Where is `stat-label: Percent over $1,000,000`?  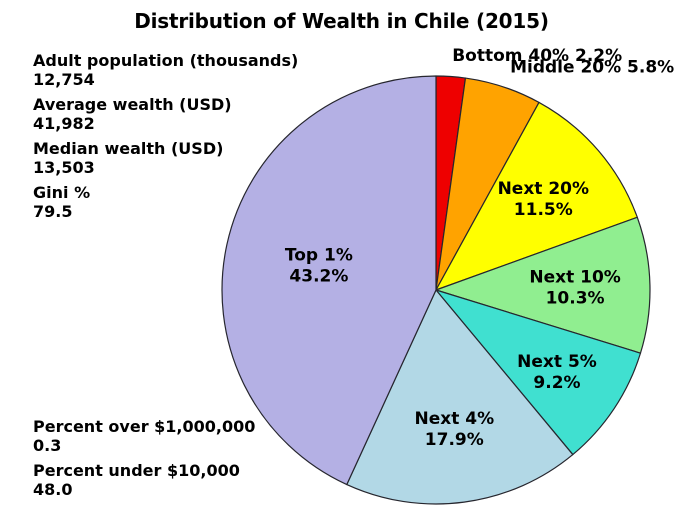 stat-label: Percent over $1,000,000 is located at coordinates (144, 426).